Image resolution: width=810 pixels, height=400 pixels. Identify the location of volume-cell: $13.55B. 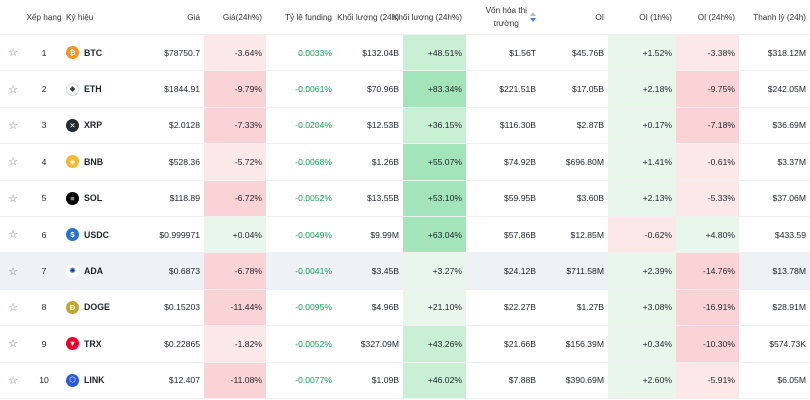
(382, 198).